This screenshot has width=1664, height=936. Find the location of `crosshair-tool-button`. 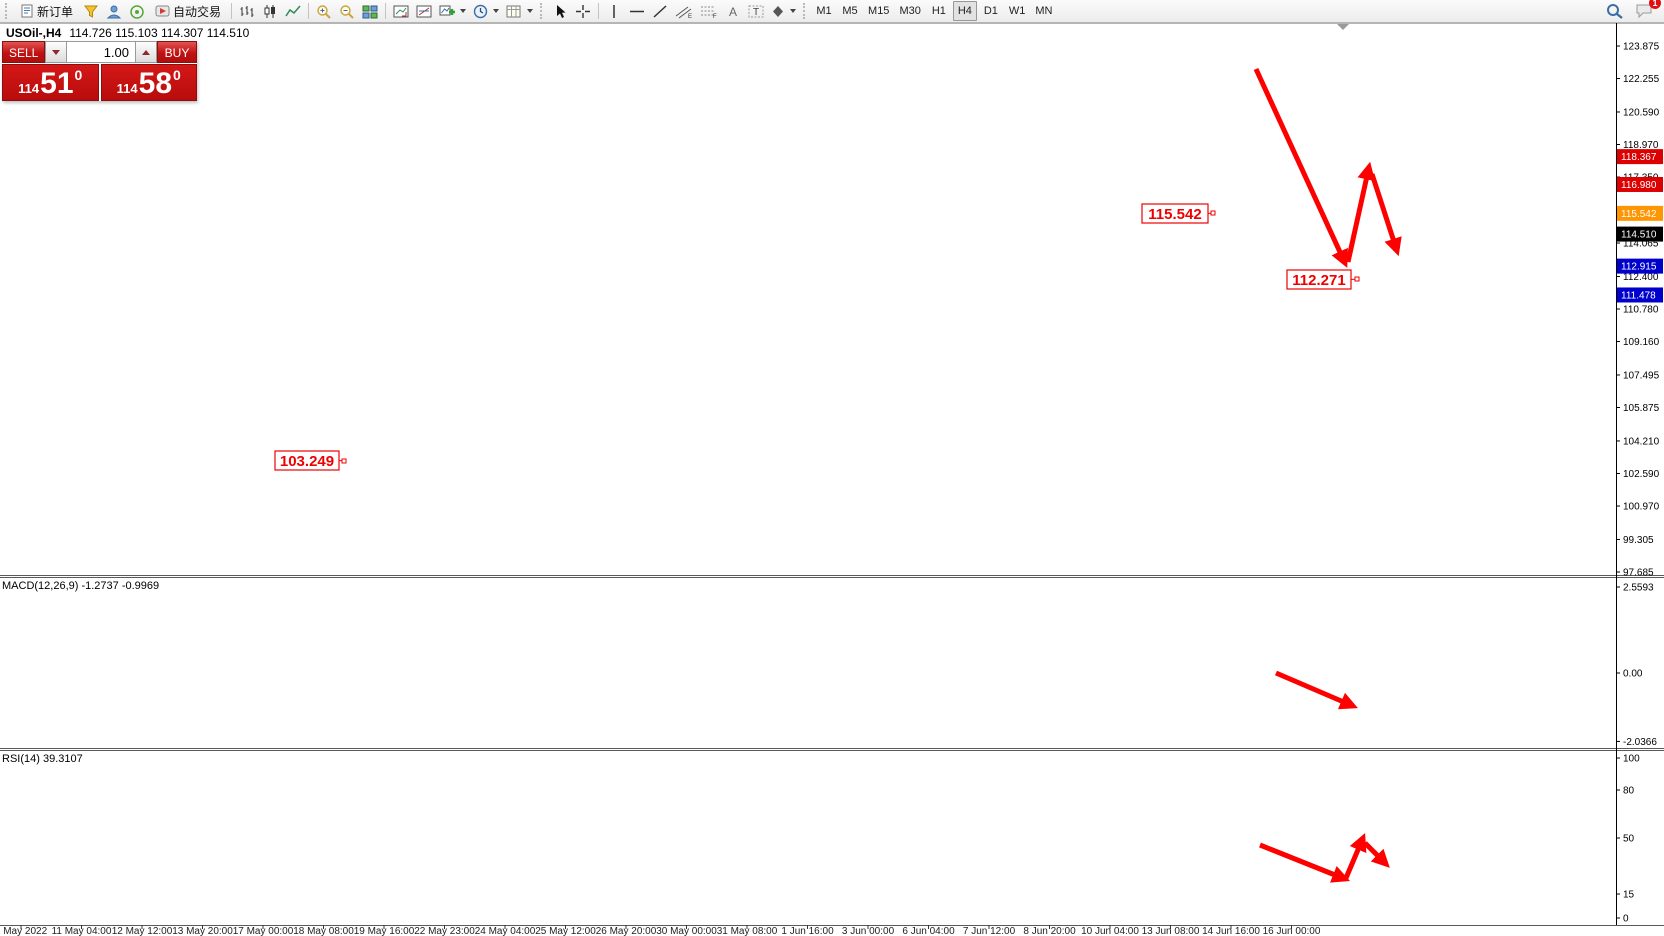

crosshair-tool-button is located at coordinates (583, 11).